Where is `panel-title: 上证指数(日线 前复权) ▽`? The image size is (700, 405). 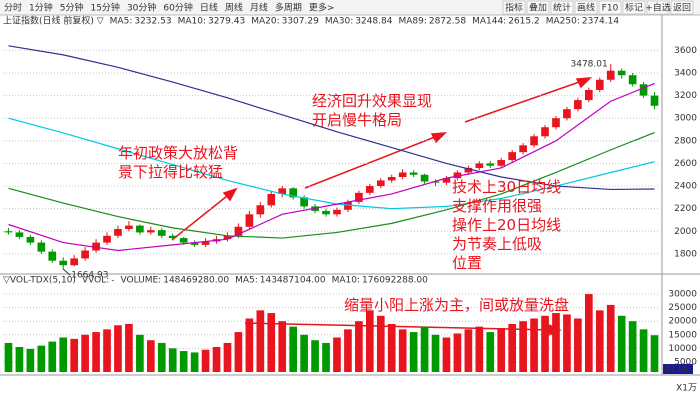 panel-title: 上证指数(日线 前复权) ▽ is located at coordinates (53, 21).